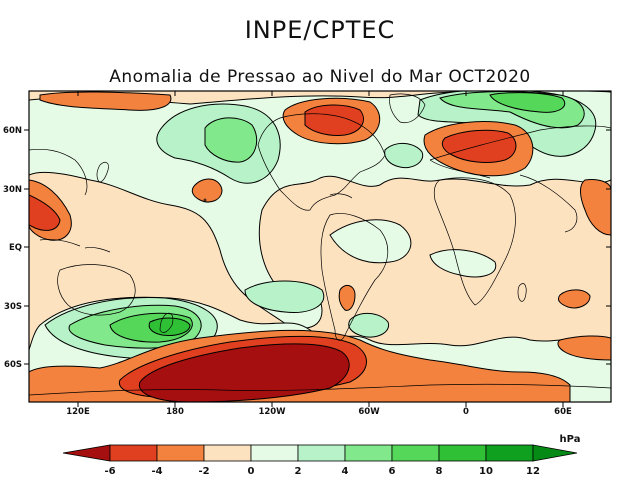  I want to click on lon-label-120w: 120W, so click(272, 412).